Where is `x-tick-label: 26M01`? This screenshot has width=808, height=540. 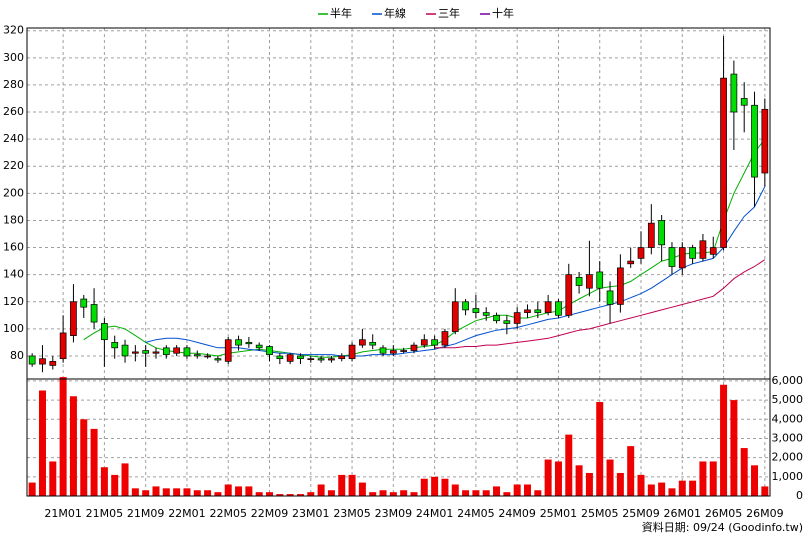 x-tick-label: 26M01 is located at coordinates (683, 513).